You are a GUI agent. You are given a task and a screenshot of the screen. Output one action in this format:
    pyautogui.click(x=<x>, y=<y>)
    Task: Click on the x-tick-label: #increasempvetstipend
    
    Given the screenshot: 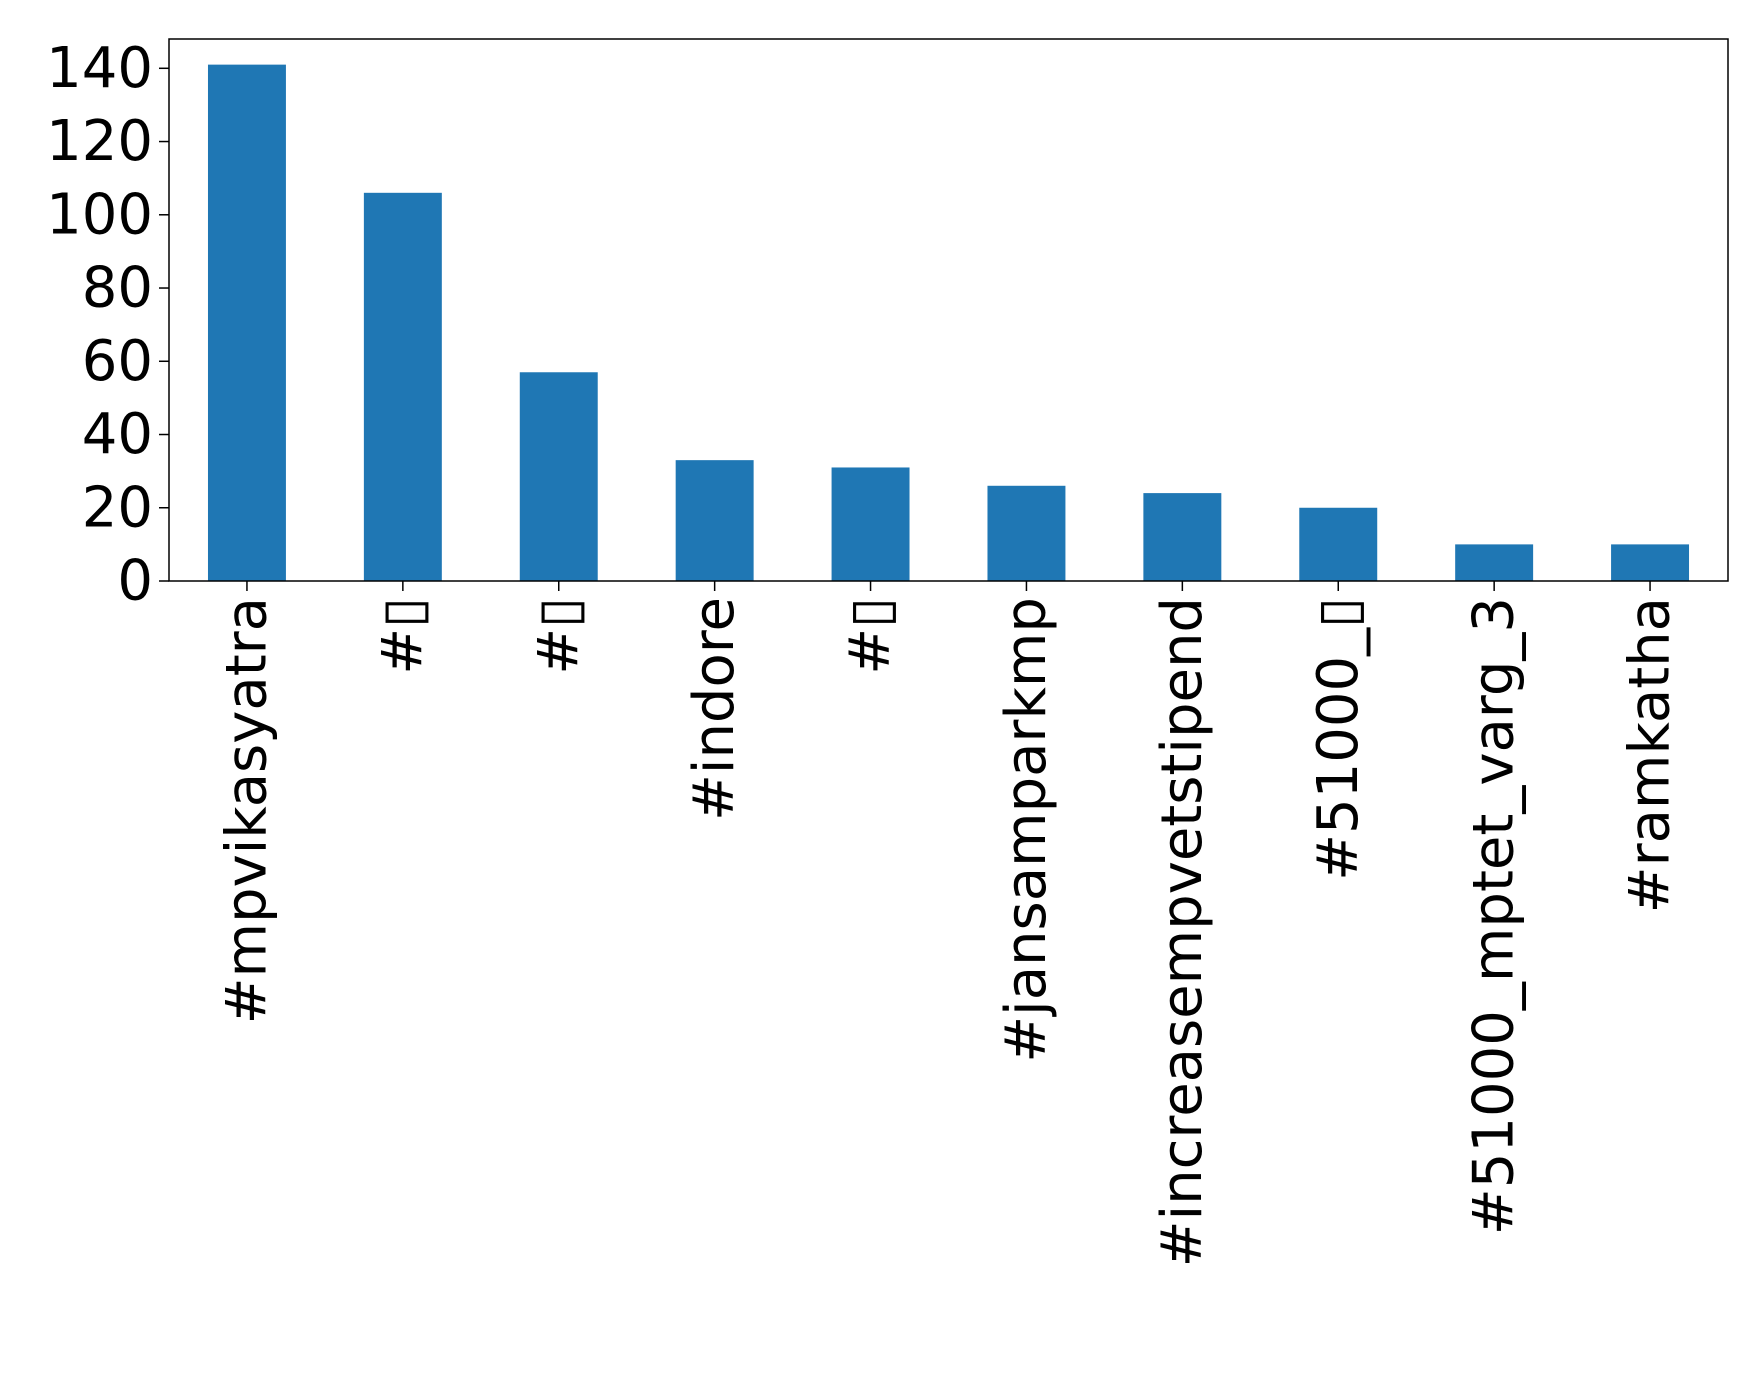 What is the action you would take?
    pyautogui.click(x=1182, y=932)
    